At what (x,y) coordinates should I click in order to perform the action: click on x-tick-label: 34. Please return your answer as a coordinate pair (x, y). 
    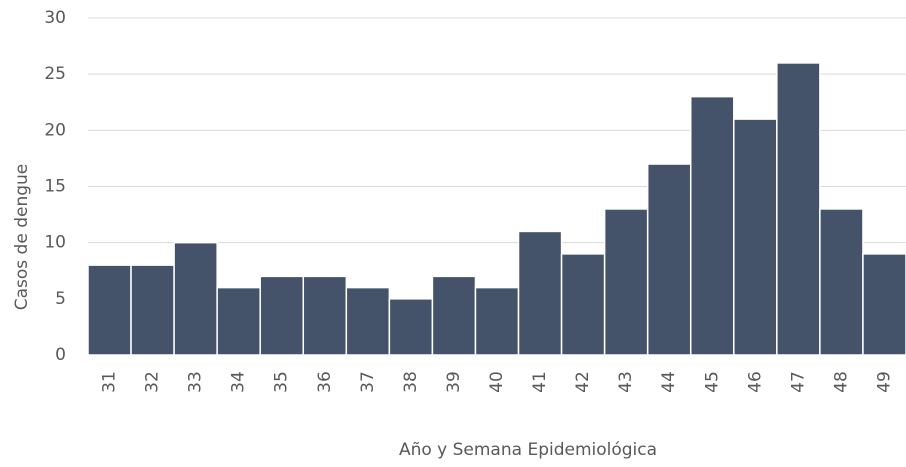
    Looking at the image, I should click on (239, 382).